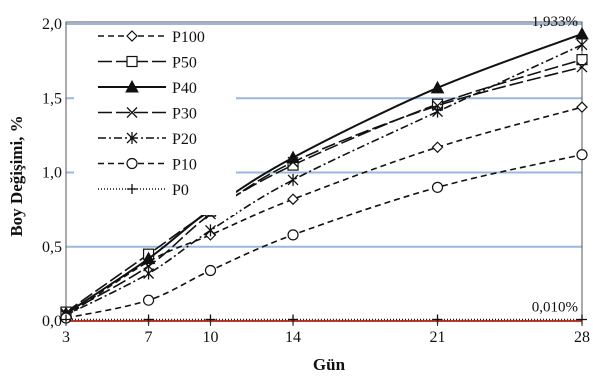 This screenshot has width=593, height=386. Describe the element at coordinates (326, 333) in the screenshot. I see `x-axis-ticks: 3 7 10 14 21 28` at that location.